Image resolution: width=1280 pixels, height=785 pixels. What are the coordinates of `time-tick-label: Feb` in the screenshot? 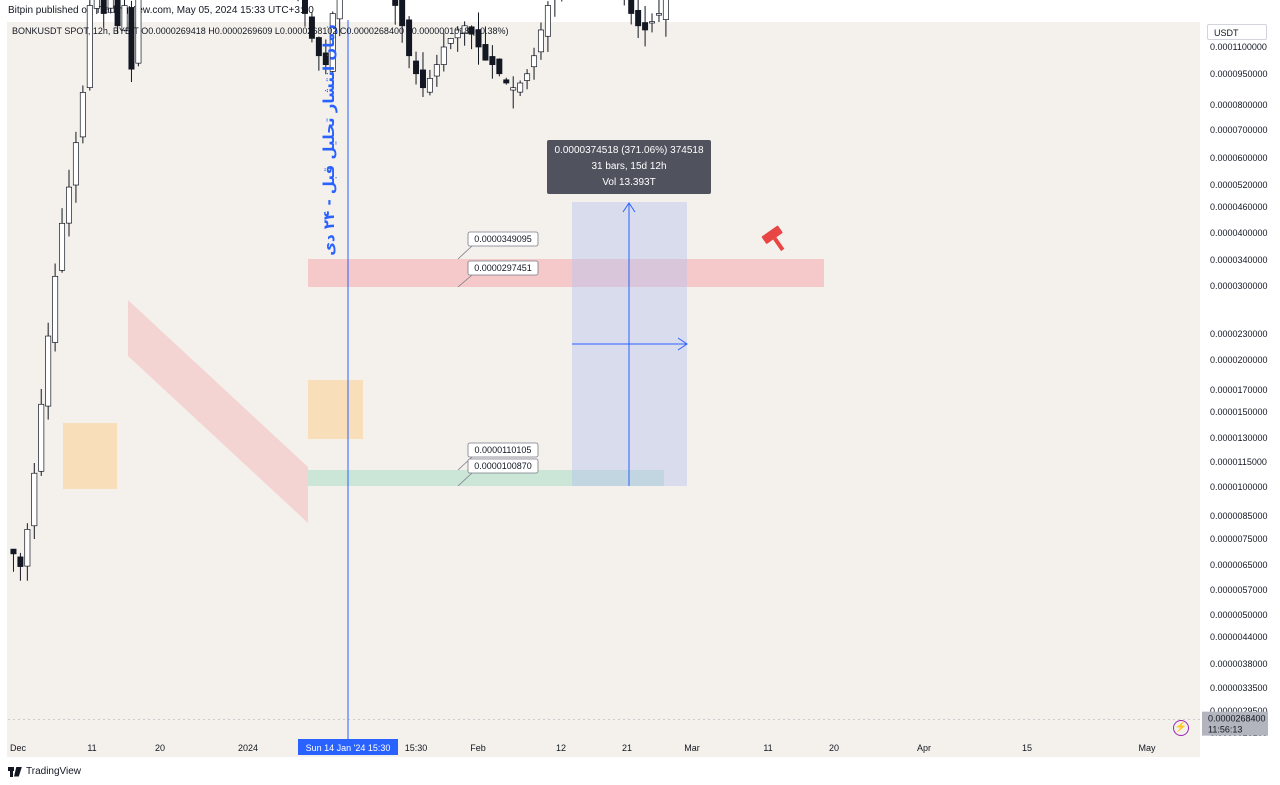 It's located at (478, 748).